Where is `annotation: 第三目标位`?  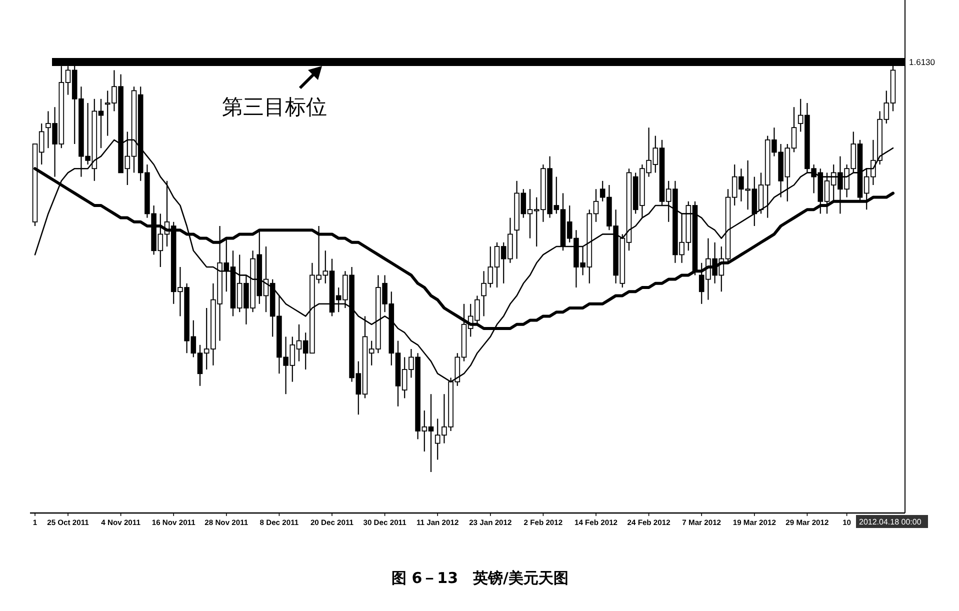
annotation: 第三目标位 is located at coordinates (274, 107).